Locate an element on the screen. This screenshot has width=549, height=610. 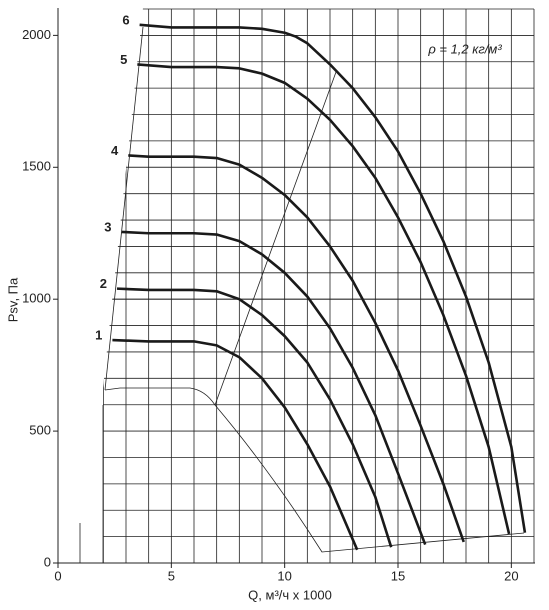
curve-label: 2 is located at coordinates (103, 283).